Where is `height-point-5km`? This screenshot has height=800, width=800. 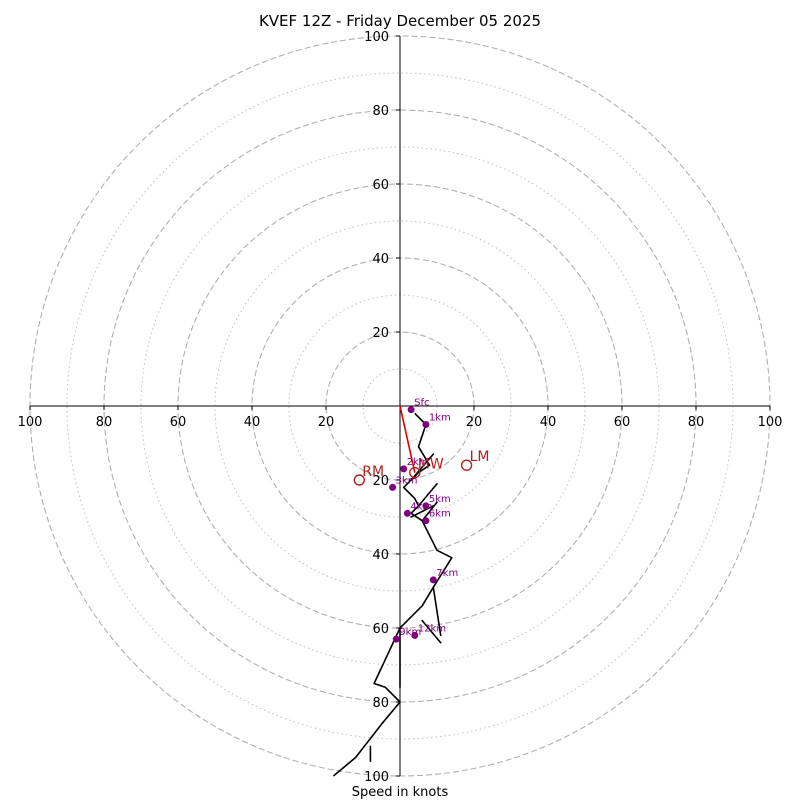 height-point-5km is located at coordinates (426, 506).